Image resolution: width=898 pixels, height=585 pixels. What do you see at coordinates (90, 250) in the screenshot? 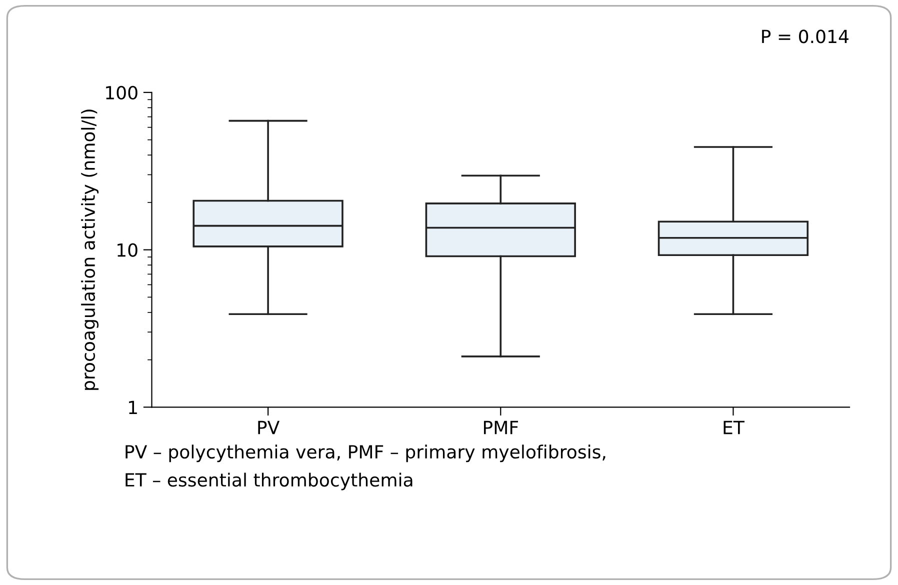
I see `y-axis-title: procoagulation activity (nmol/l)` at bounding box center [90, 250].